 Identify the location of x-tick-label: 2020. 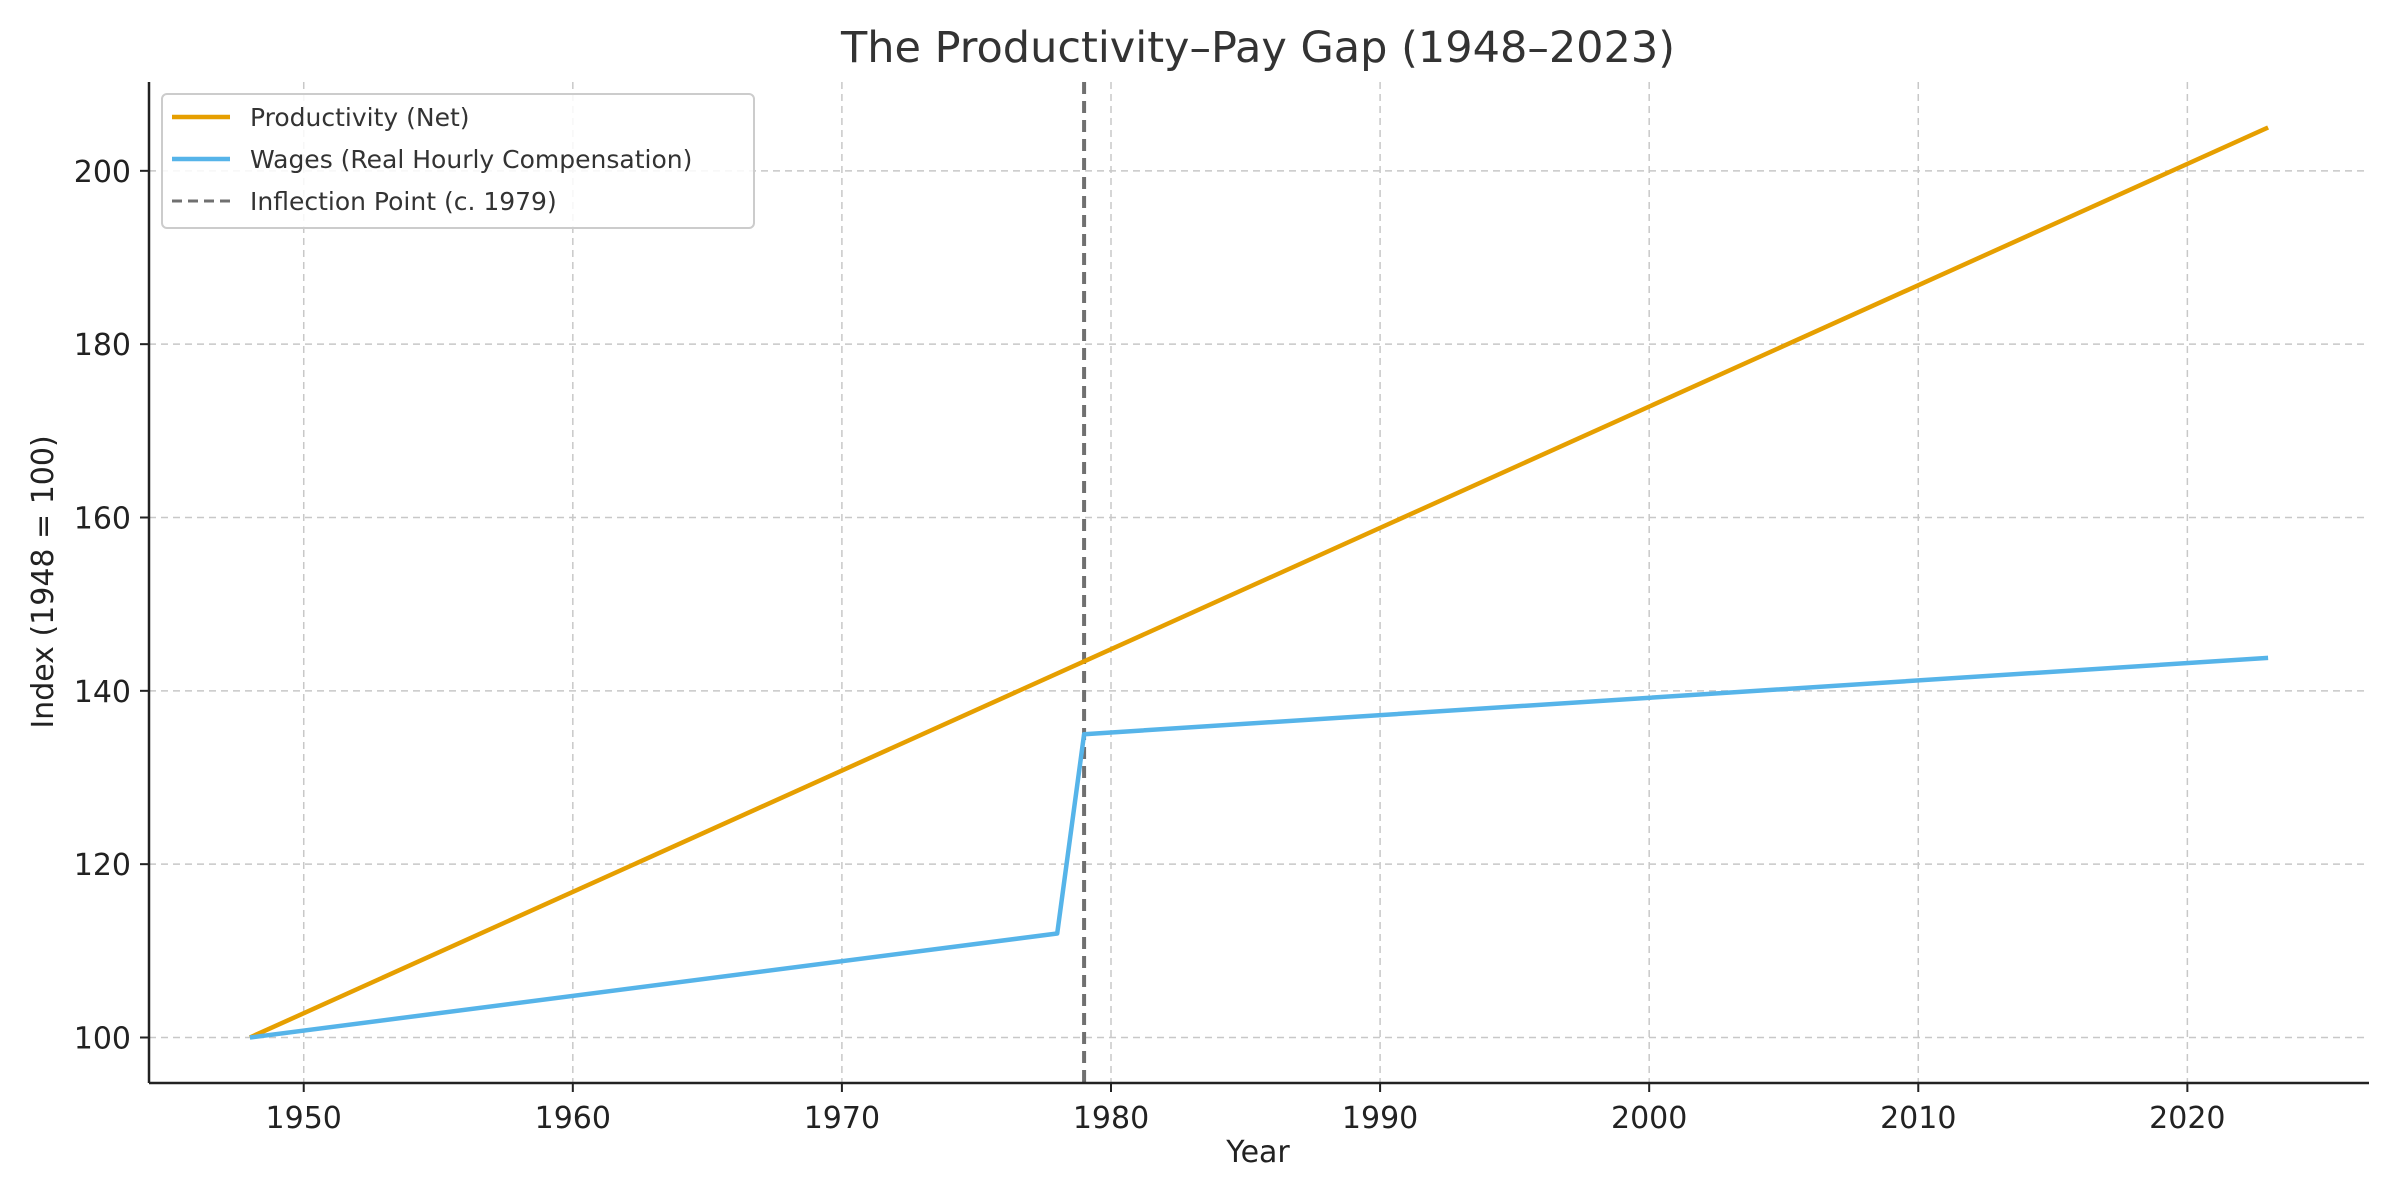
(2187, 1118).